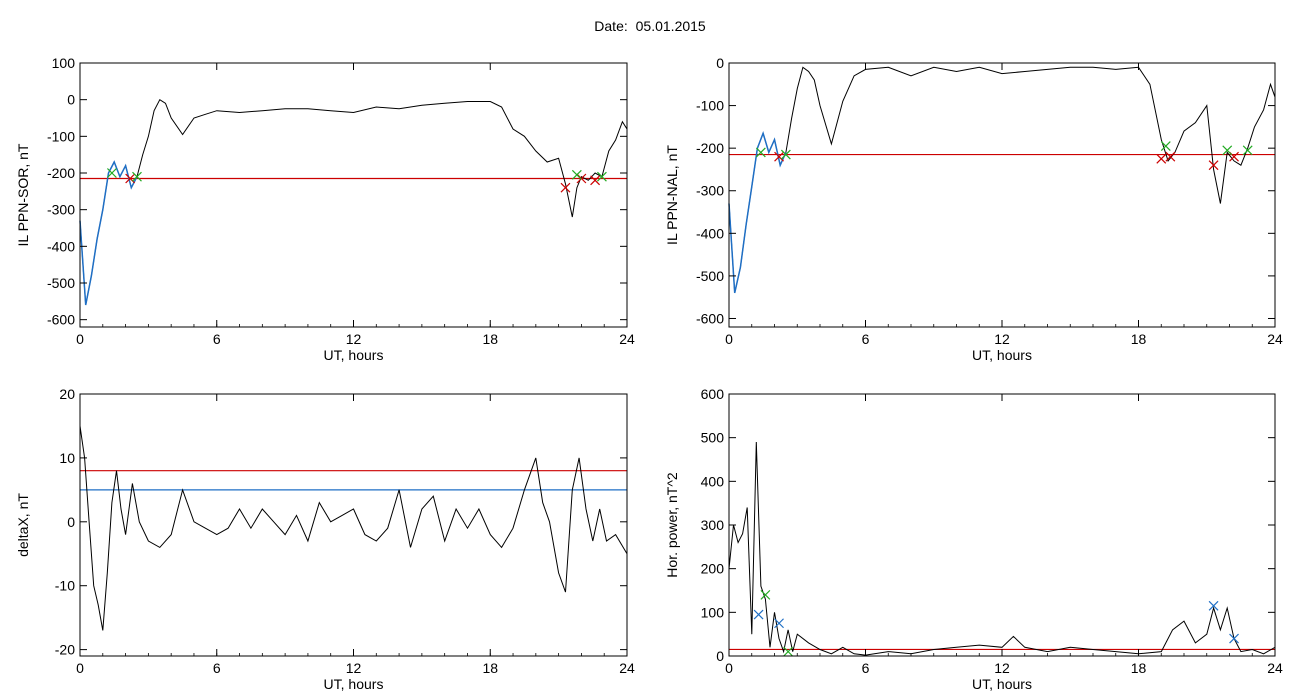 This screenshot has width=1300, height=700. I want to click on y-tick-label: 10, so click(67, 458).